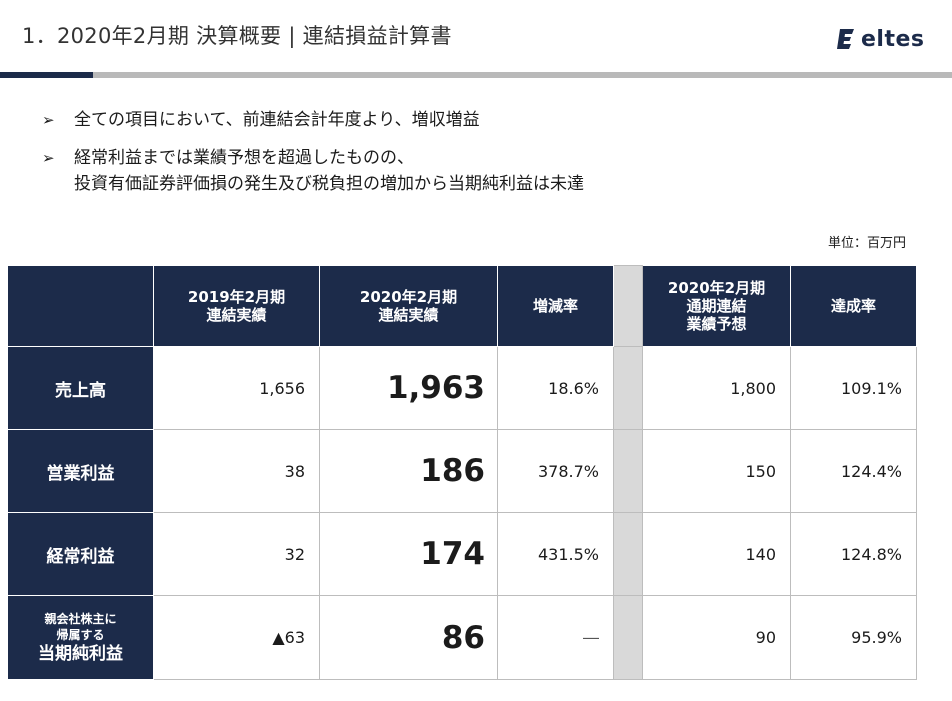 Image resolution: width=952 pixels, height=701 pixels. I want to click on cell-achievement: 124.4%, so click(853, 471).